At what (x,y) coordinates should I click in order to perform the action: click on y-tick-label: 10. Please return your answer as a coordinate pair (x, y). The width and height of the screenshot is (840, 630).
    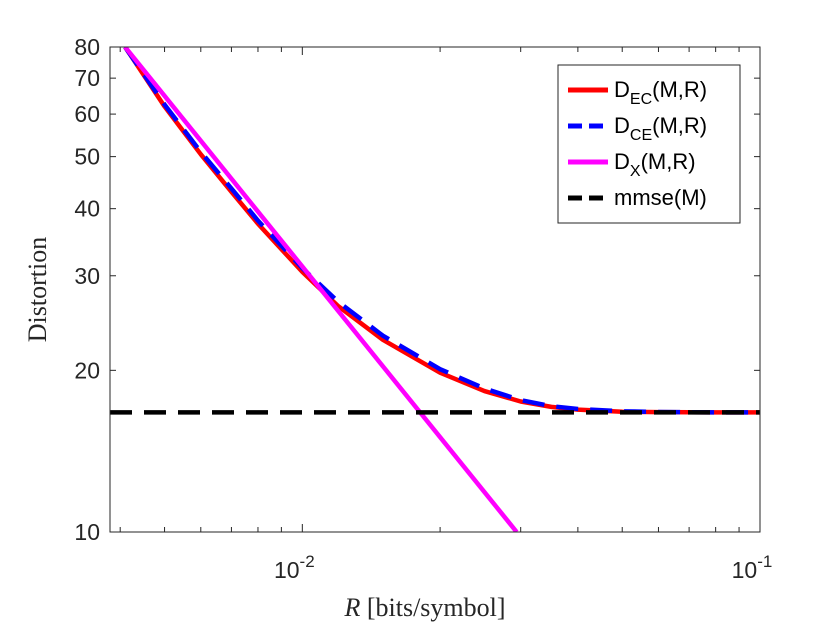
    Looking at the image, I should click on (87, 532).